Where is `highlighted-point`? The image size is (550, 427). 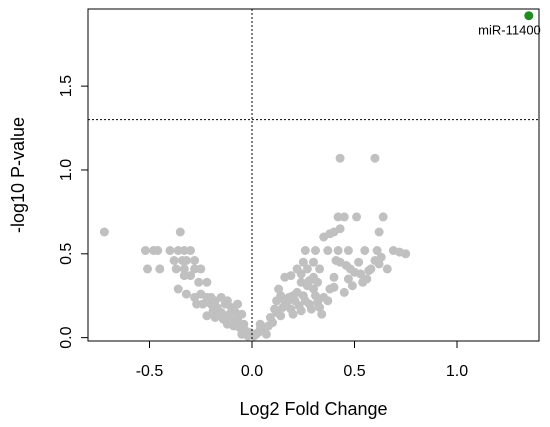 highlighted-point is located at coordinates (529, 16).